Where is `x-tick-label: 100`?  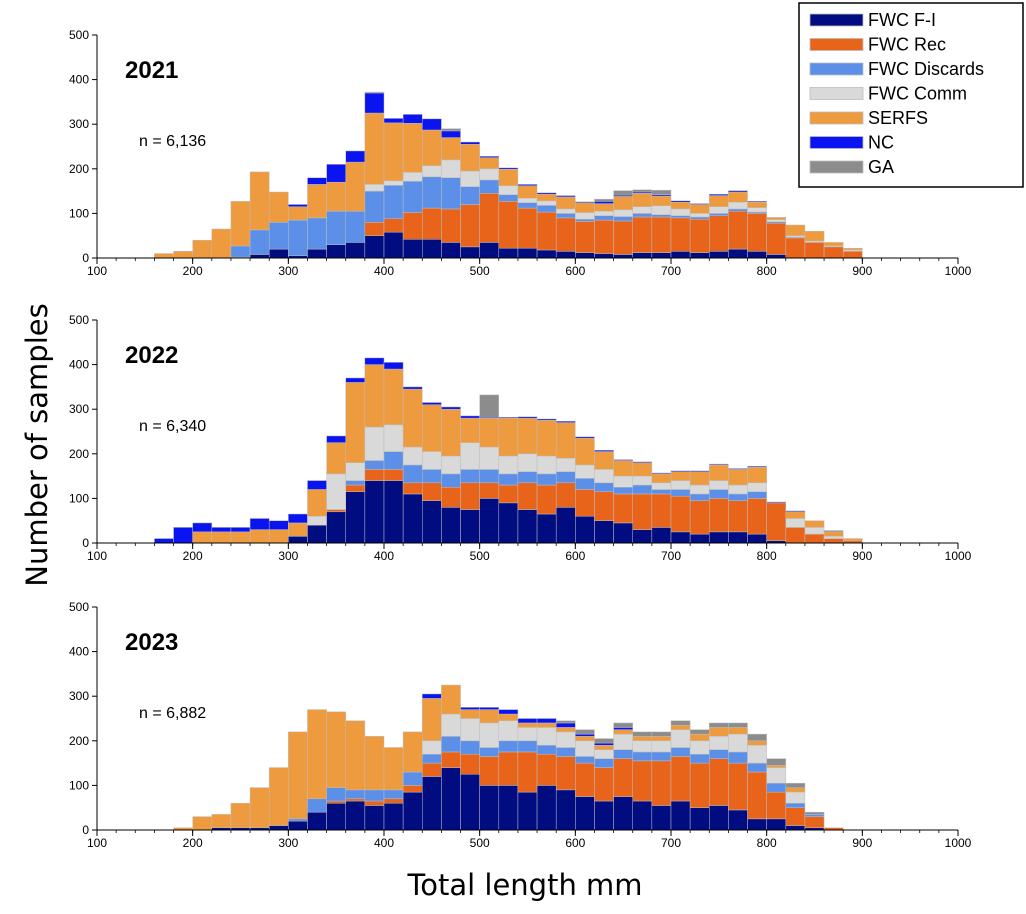
x-tick-label: 100 is located at coordinates (97, 556).